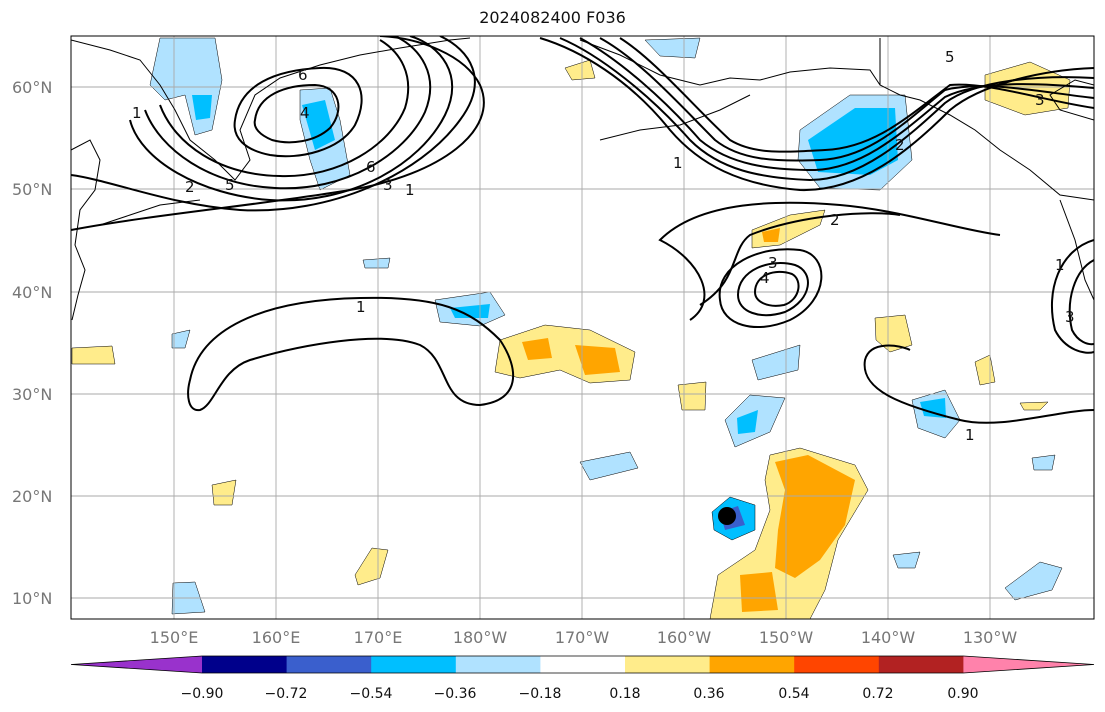 This screenshot has height=712, width=1105. Describe the element at coordinates (624, 694) in the screenshot. I see `colorbar-tick-label: 0.18` at that location.